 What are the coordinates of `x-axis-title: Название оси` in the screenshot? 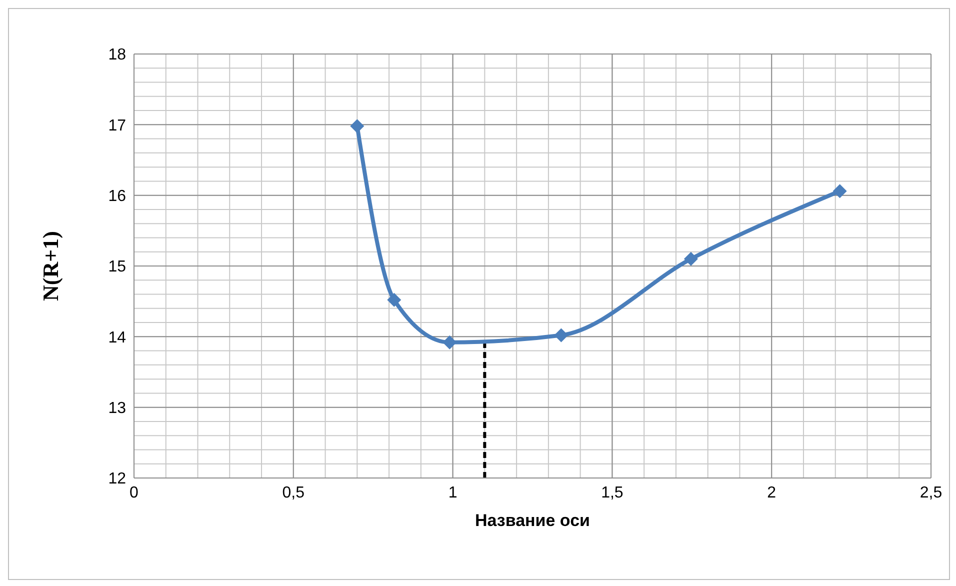 It's located at (533, 521).